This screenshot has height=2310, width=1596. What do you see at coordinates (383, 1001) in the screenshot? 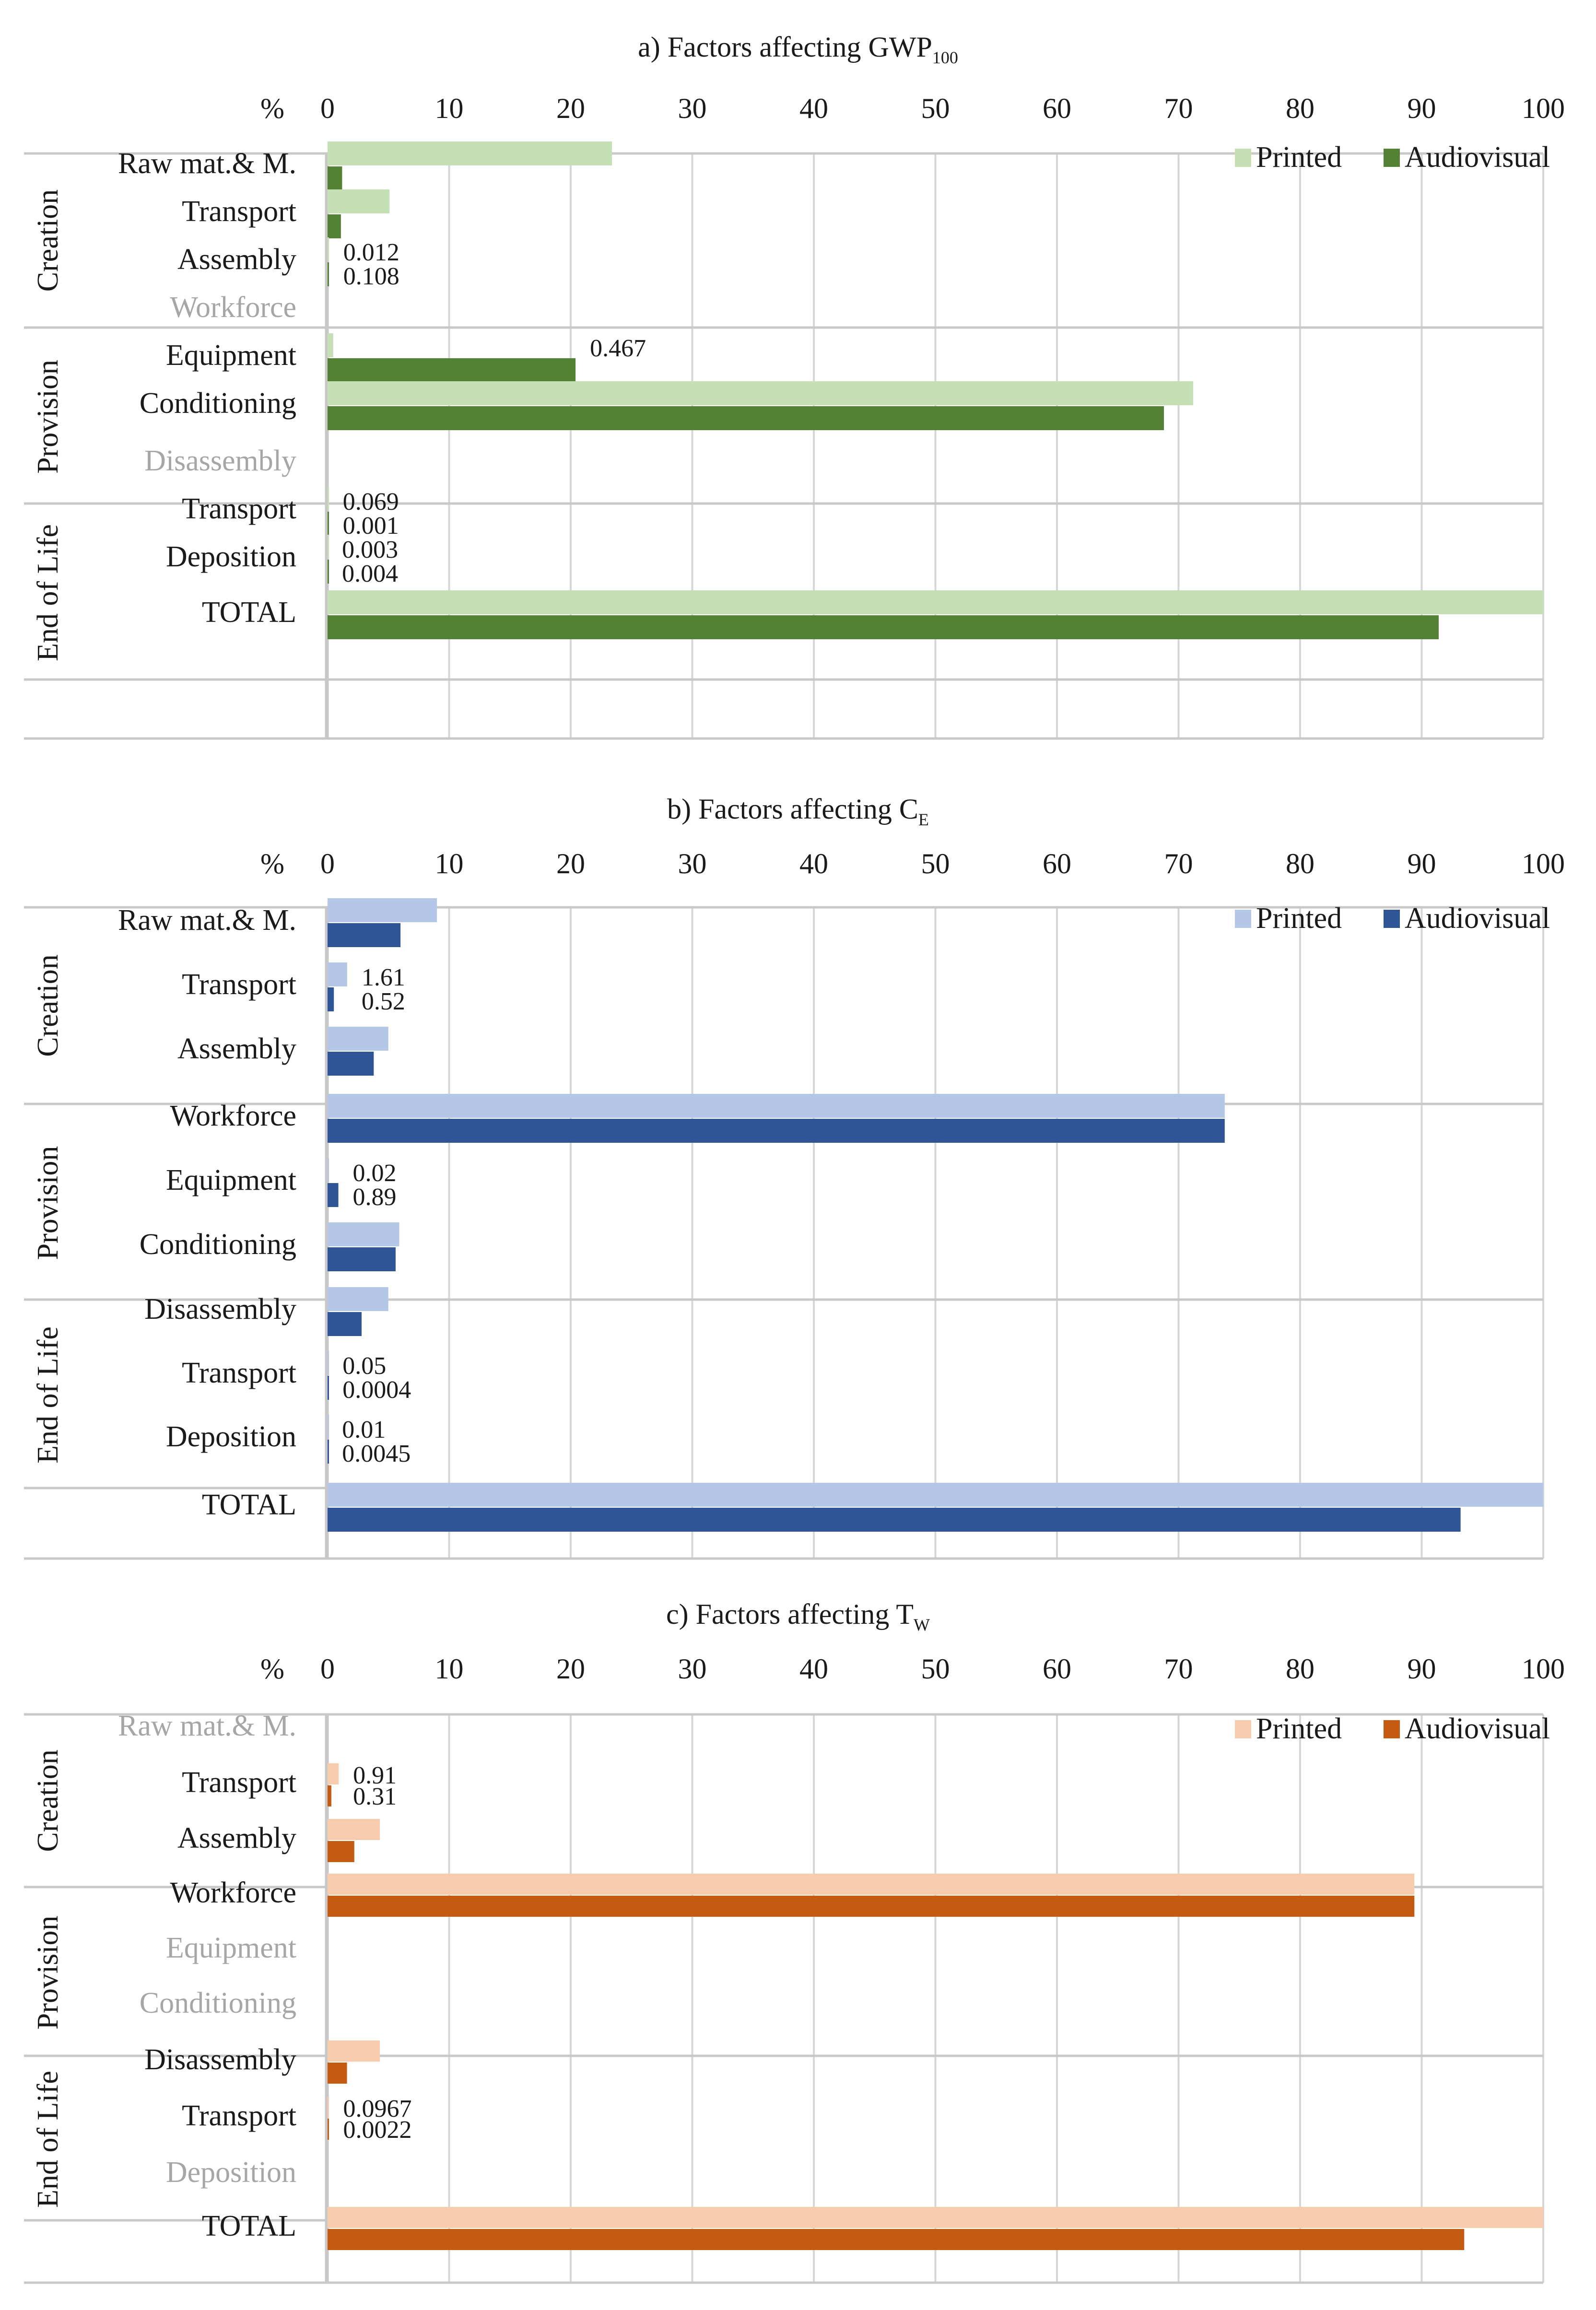
I see `panel2-data-label: 0.52` at bounding box center [383, 1001].